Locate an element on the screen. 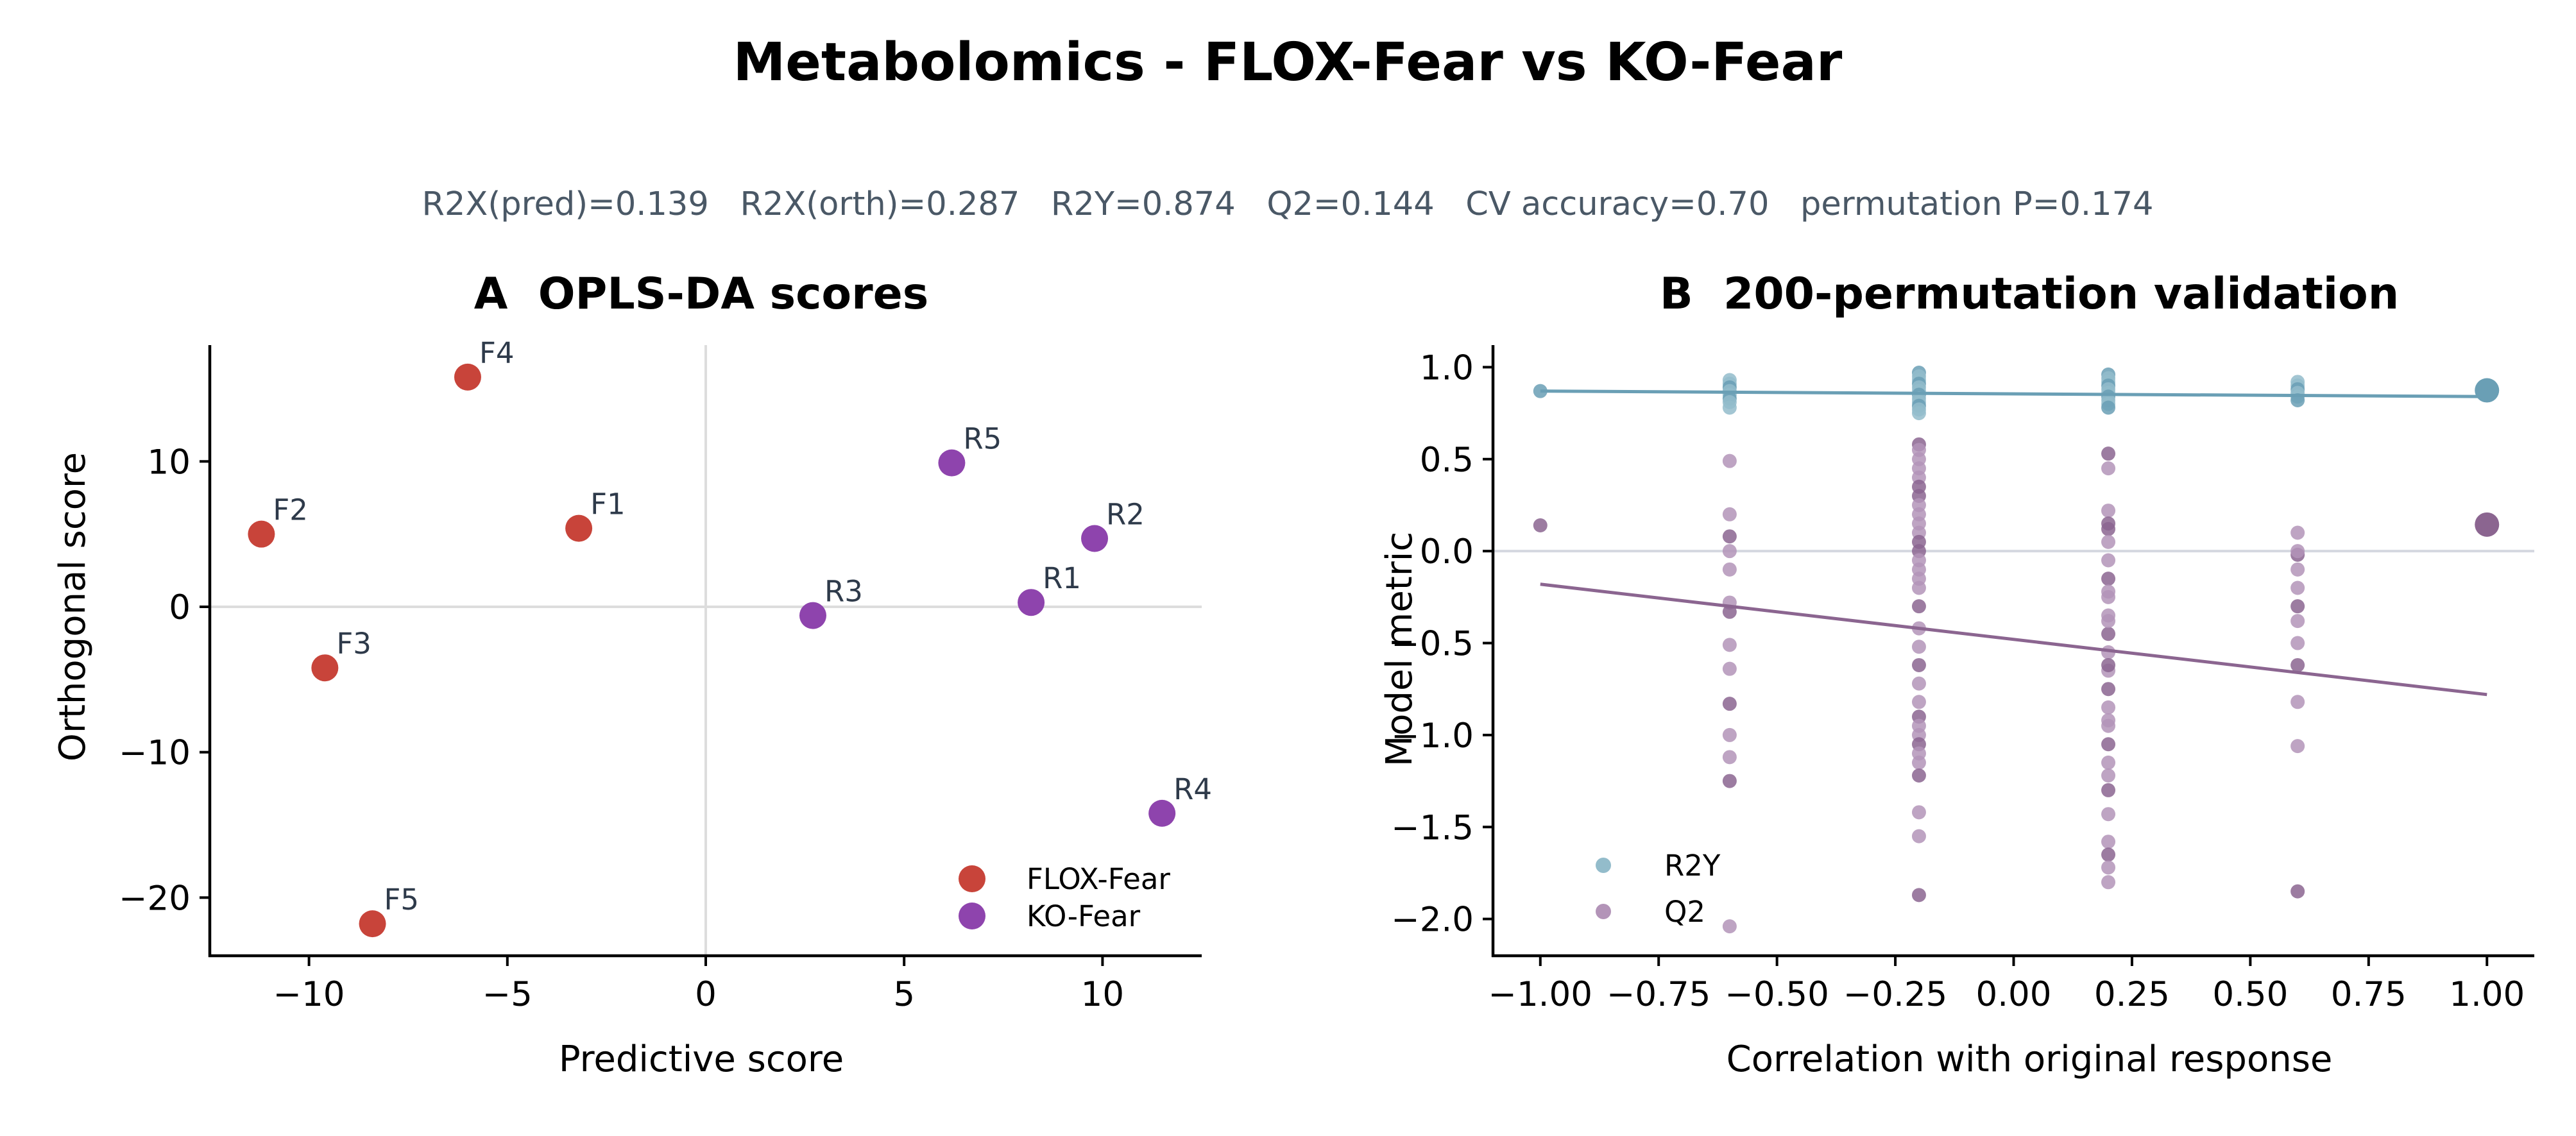  score-point-r2 is located at coordinates (1095, 538).